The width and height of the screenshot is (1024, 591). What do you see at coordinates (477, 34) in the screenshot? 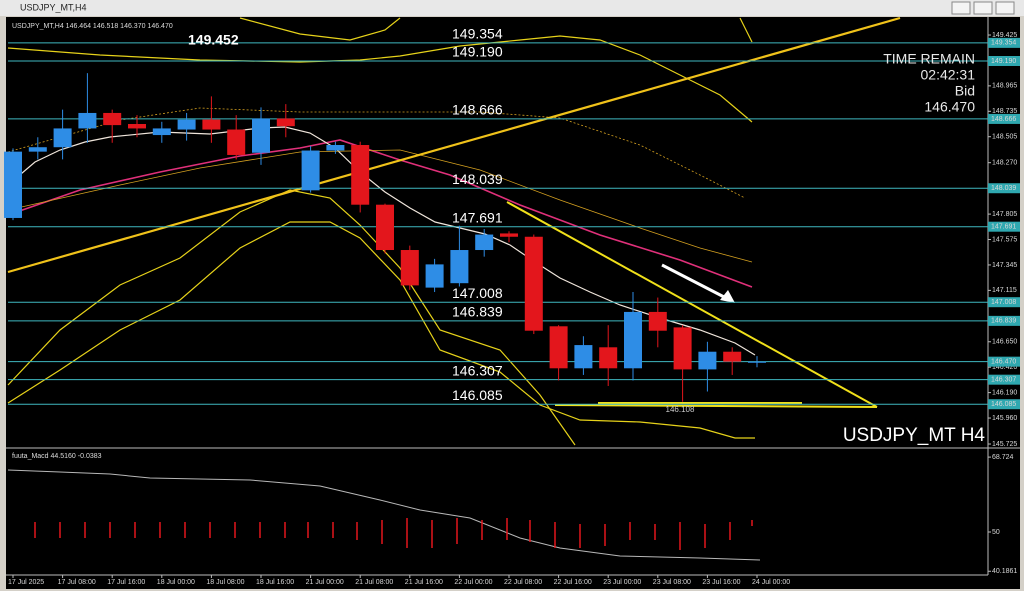
I see `level-label: 149.354` at bounding box center [477, 34].